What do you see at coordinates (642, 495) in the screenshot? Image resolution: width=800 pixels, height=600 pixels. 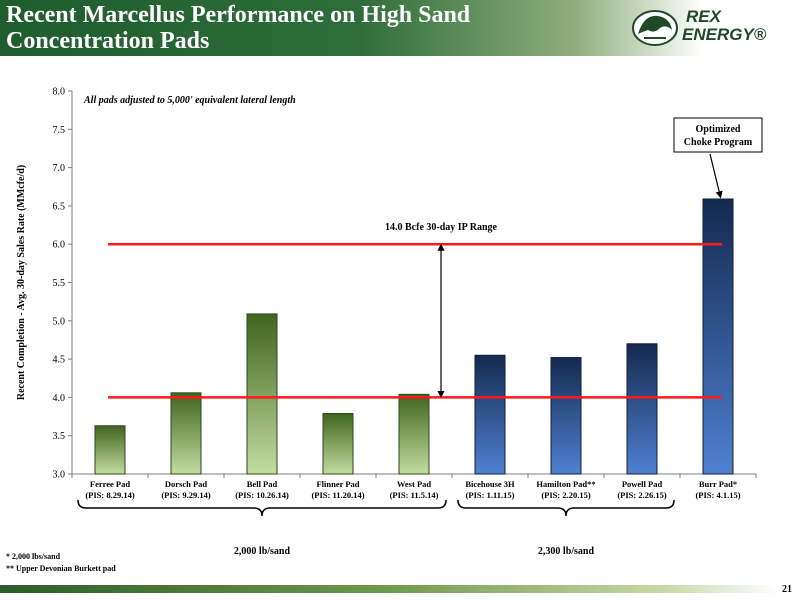 I see `category-pis-label: (PIS: 2.26.15)` at bounding box center [642, 495].